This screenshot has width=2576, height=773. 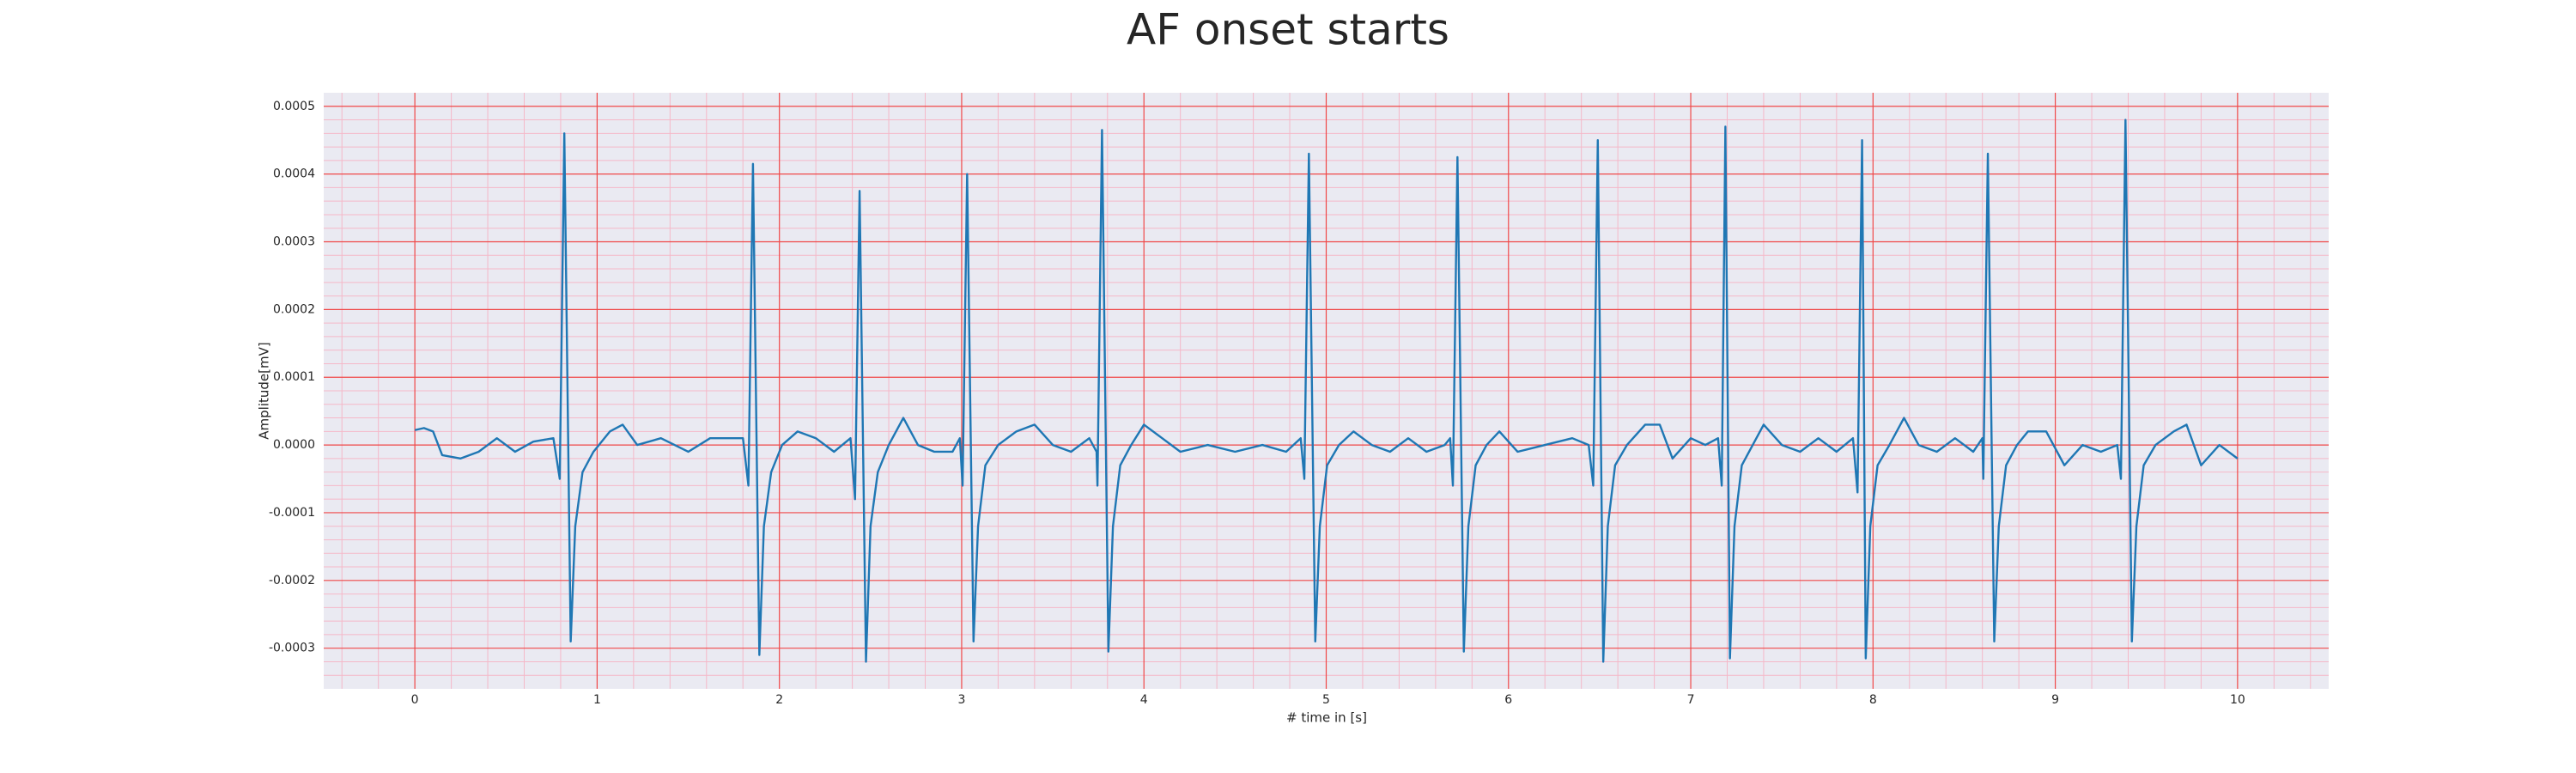 I want to click on x-tick-label: 8, so click(x=1873, y=700).